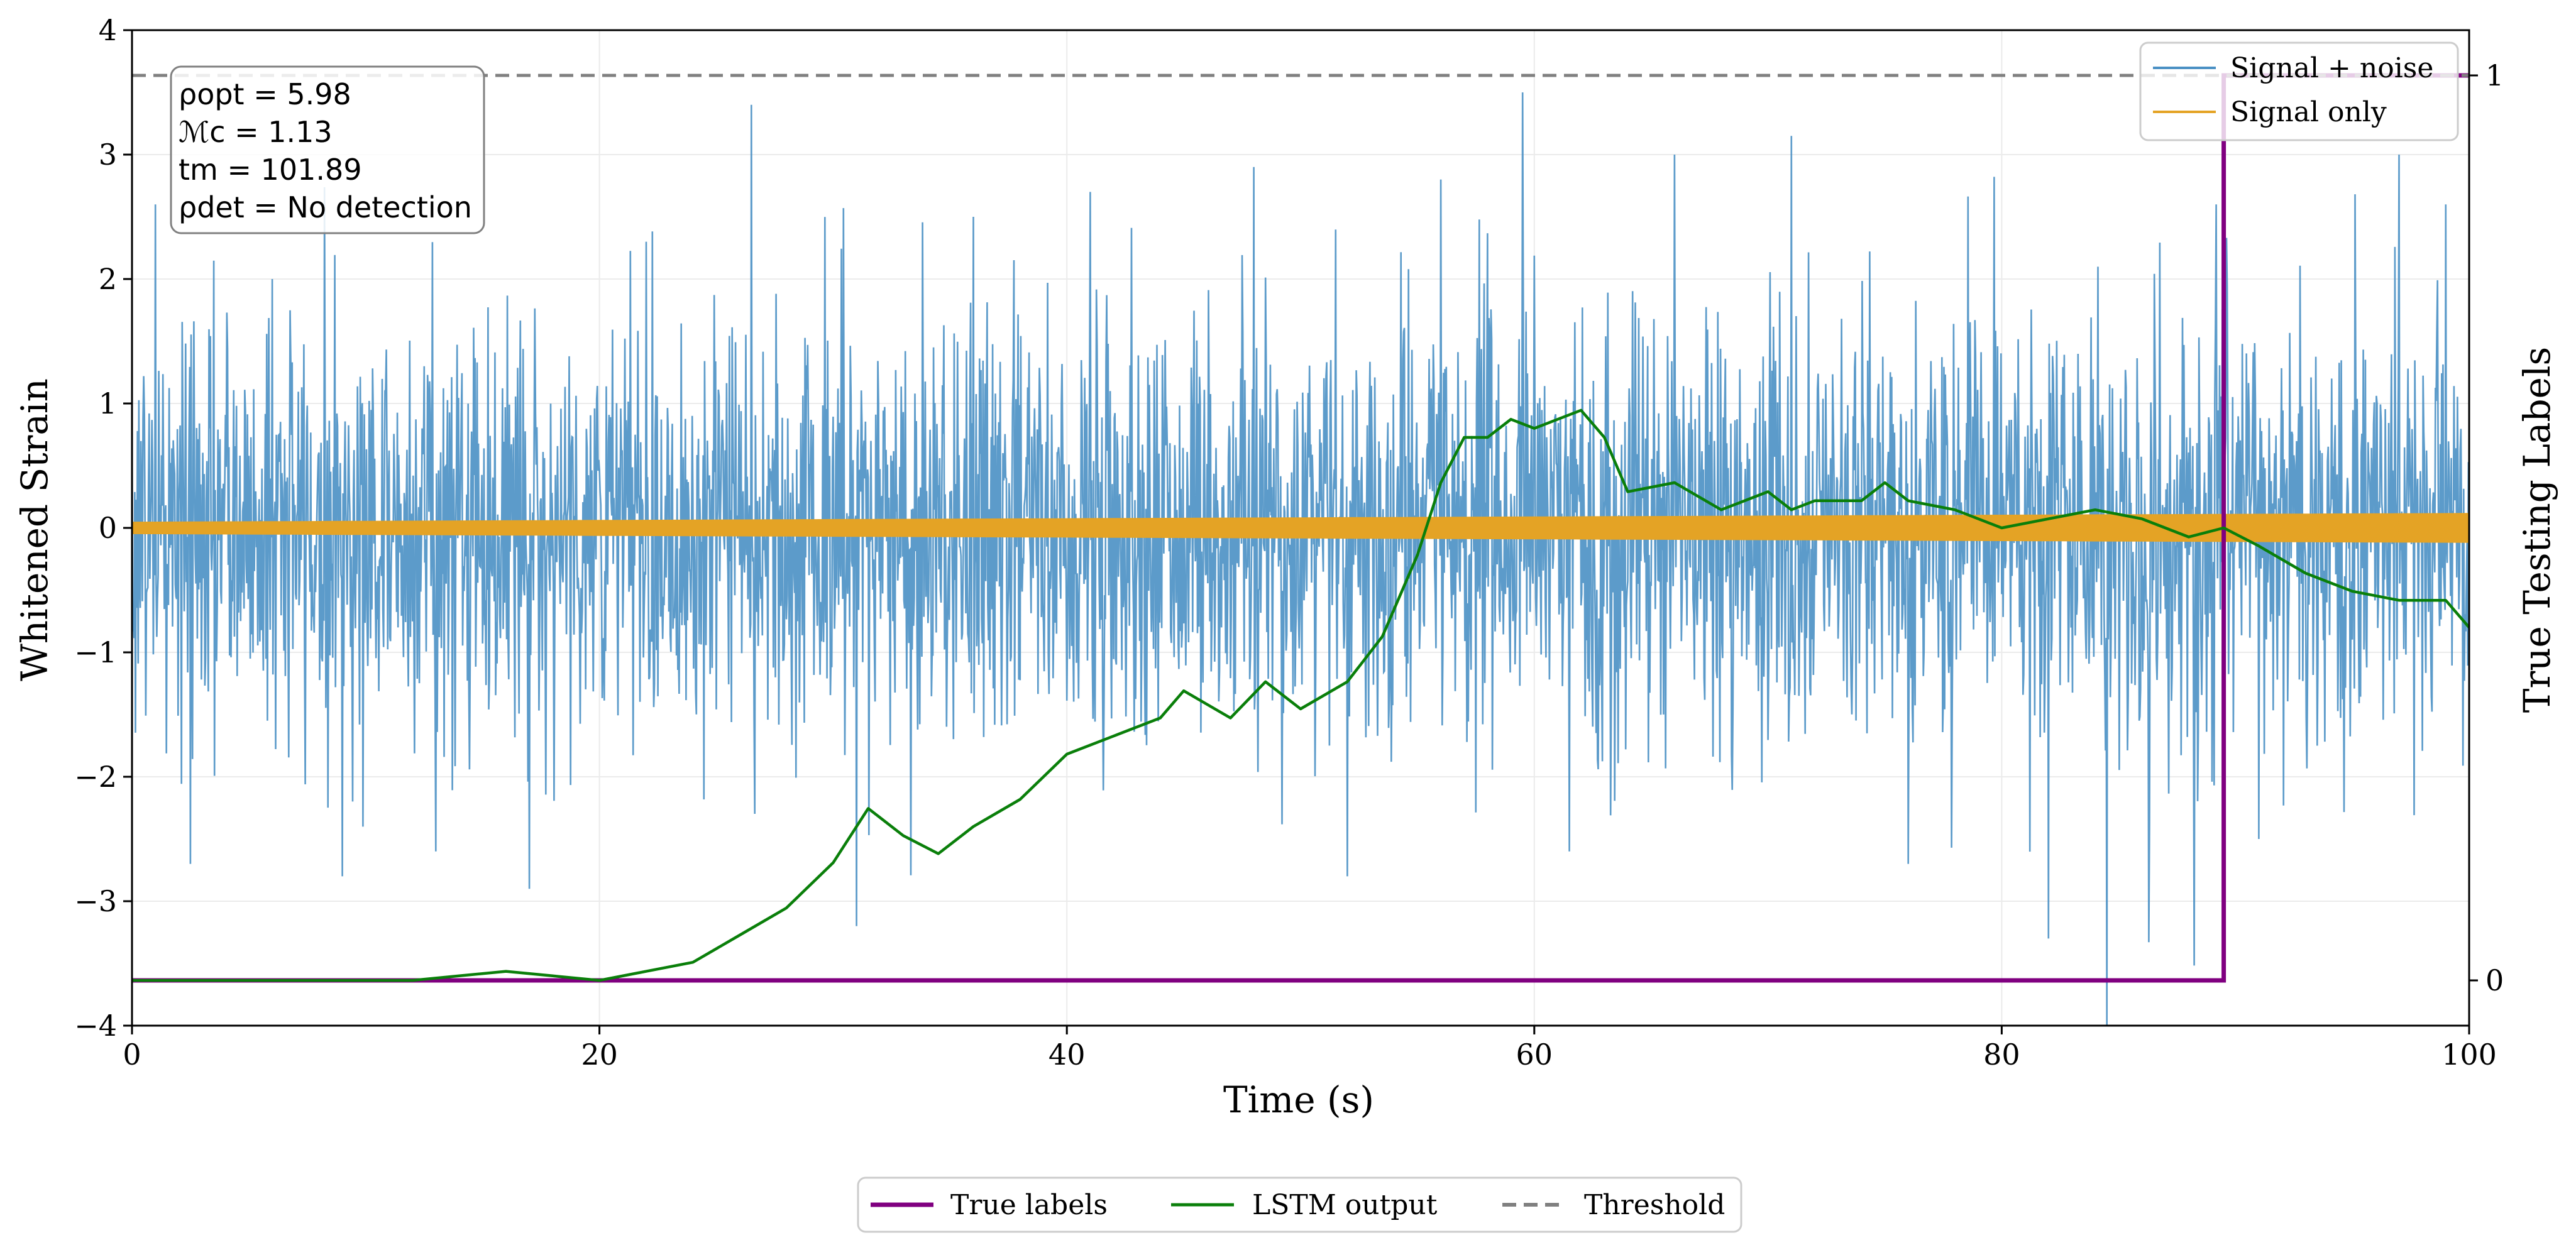 This screenshot has height=1250, width=2576. Describe the element at coordinates (95, 652) in the screenshot. I see `y-tick-label: −1` at that location.